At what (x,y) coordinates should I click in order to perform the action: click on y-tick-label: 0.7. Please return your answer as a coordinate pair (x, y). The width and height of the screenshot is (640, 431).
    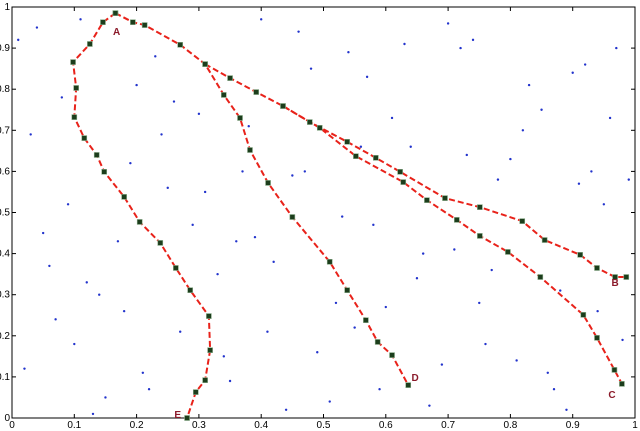
    Looking at the image, I should click on (5, 130).